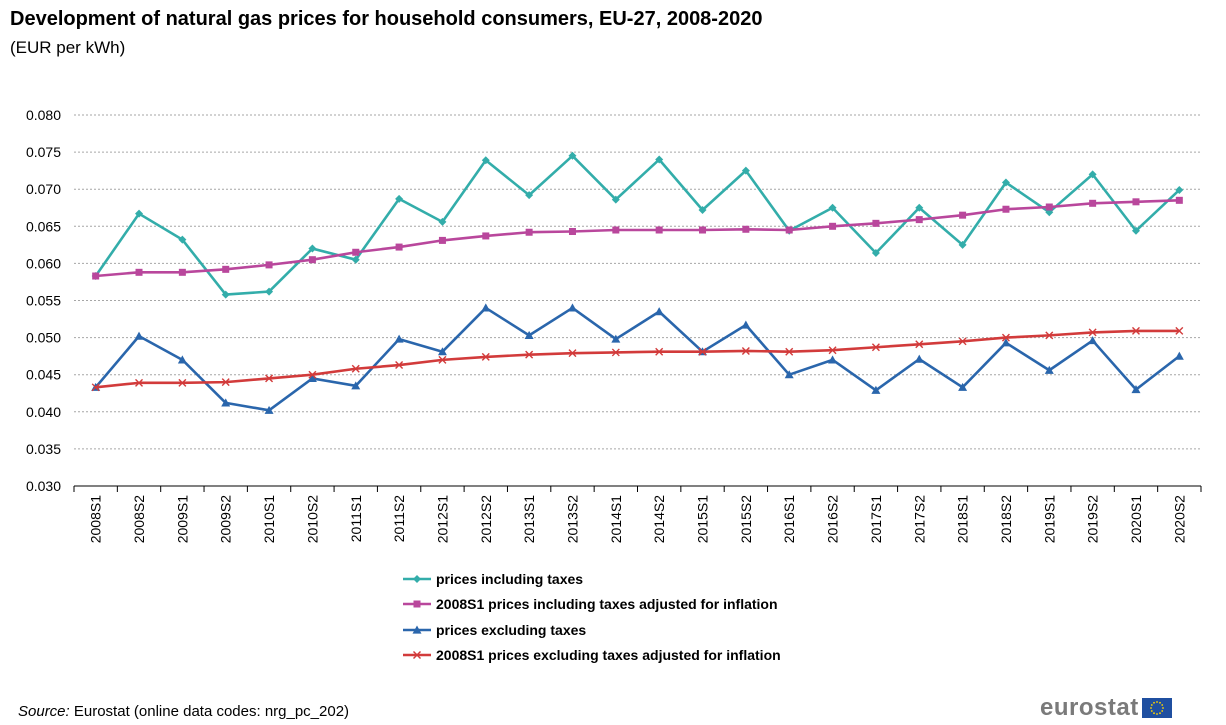 The image size is (1226, 725). Describe the element at coordinates (43, 189) in the screenshot. I see `y-tick-label: 0.070` at that location.